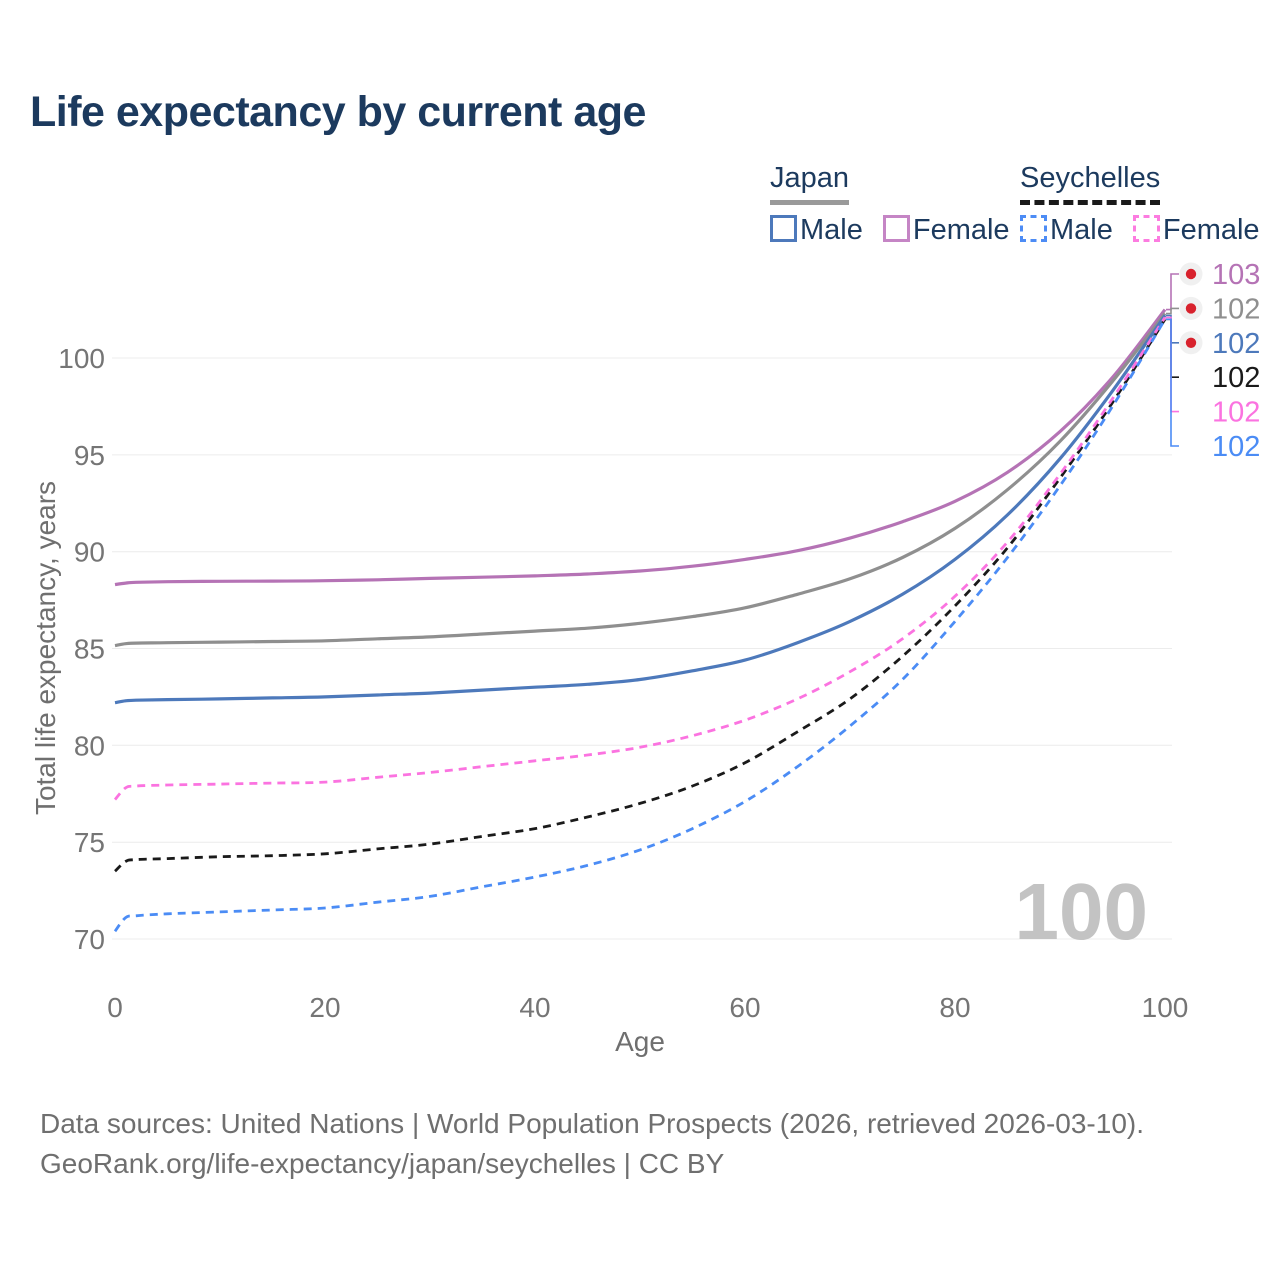 This screenshot has width=1280, height=1280. I want to click on x-tick-label: 80, so click(954, 1007).